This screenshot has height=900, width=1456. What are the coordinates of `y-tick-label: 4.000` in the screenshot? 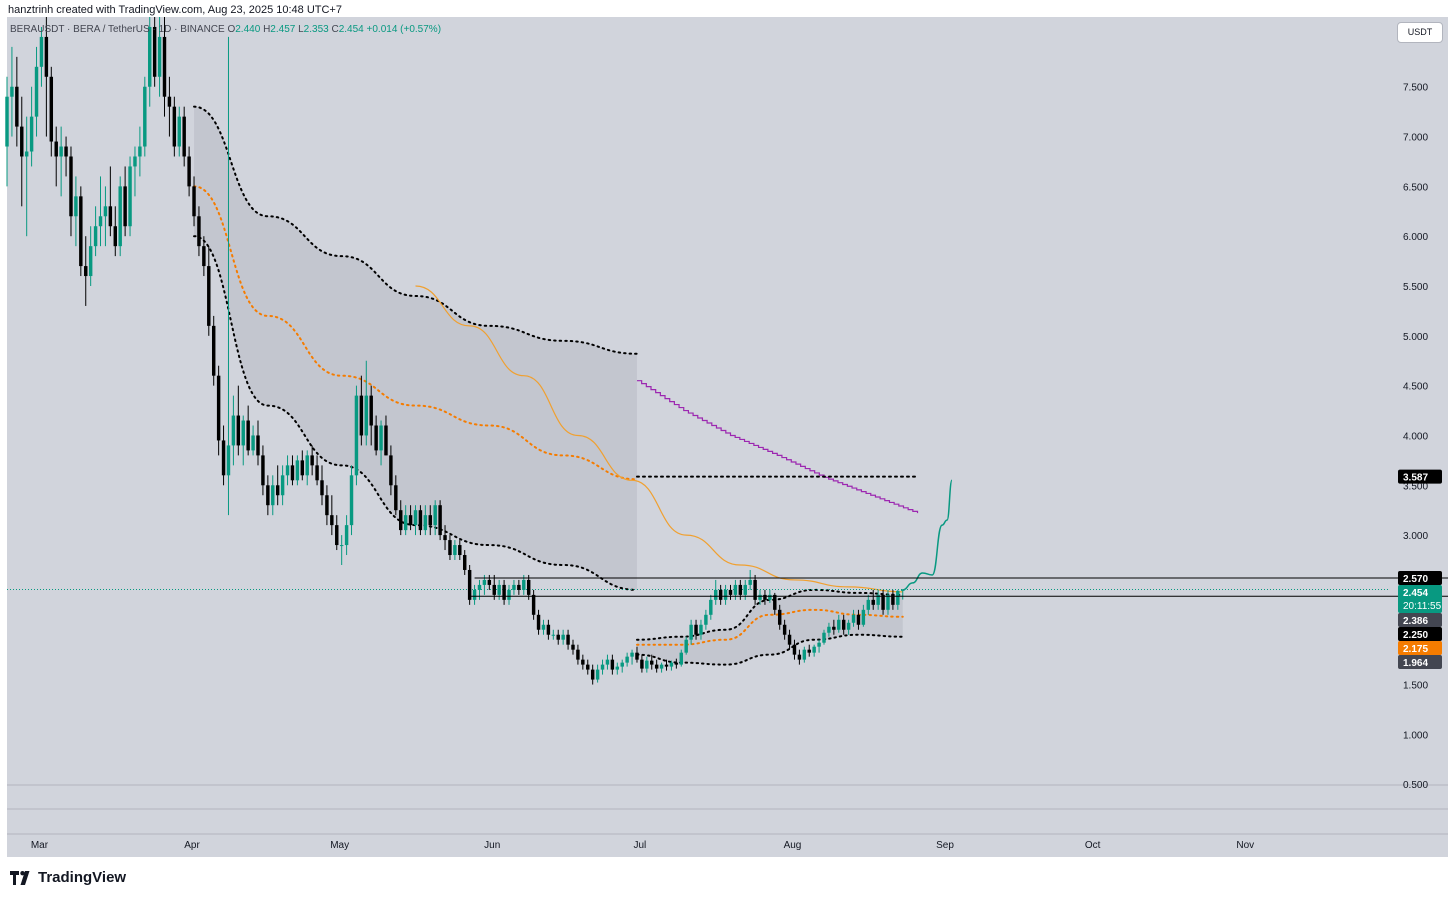 It's located at (1415, 436).